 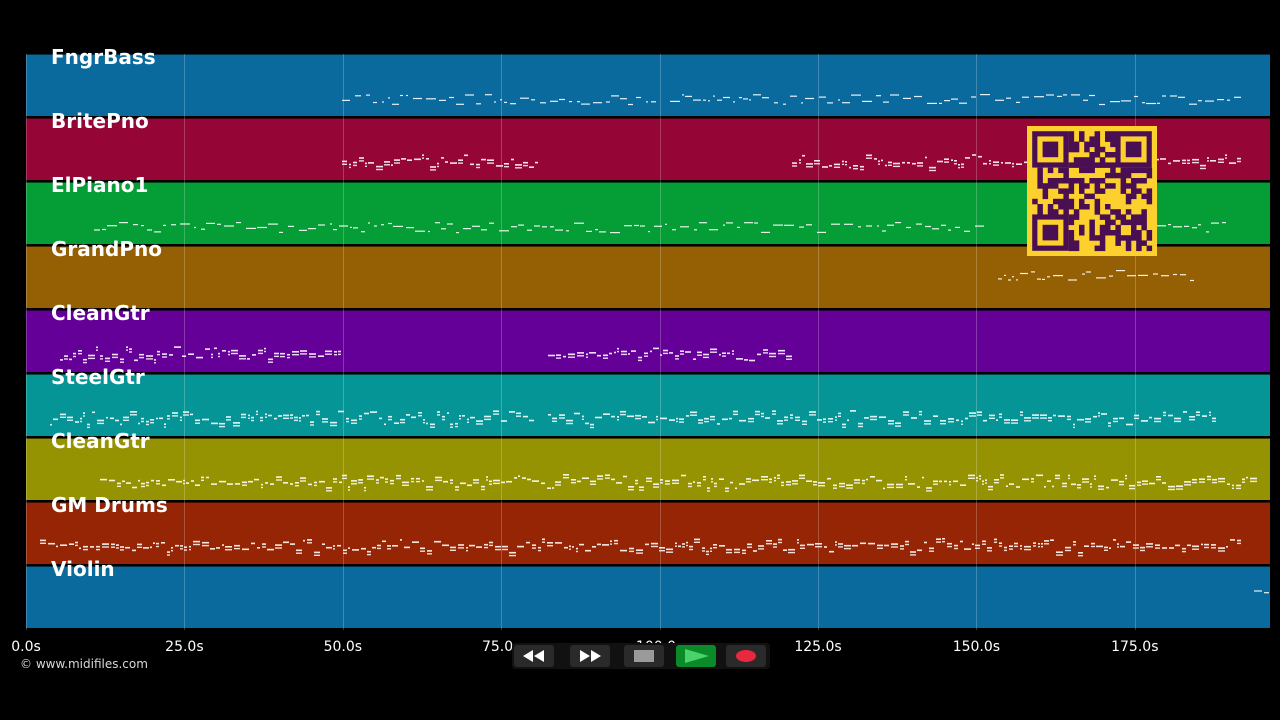 What do you see at coordinates (1092, 191) in the screenshot?
I see `qr-code` at bounding box center [1092, 191].